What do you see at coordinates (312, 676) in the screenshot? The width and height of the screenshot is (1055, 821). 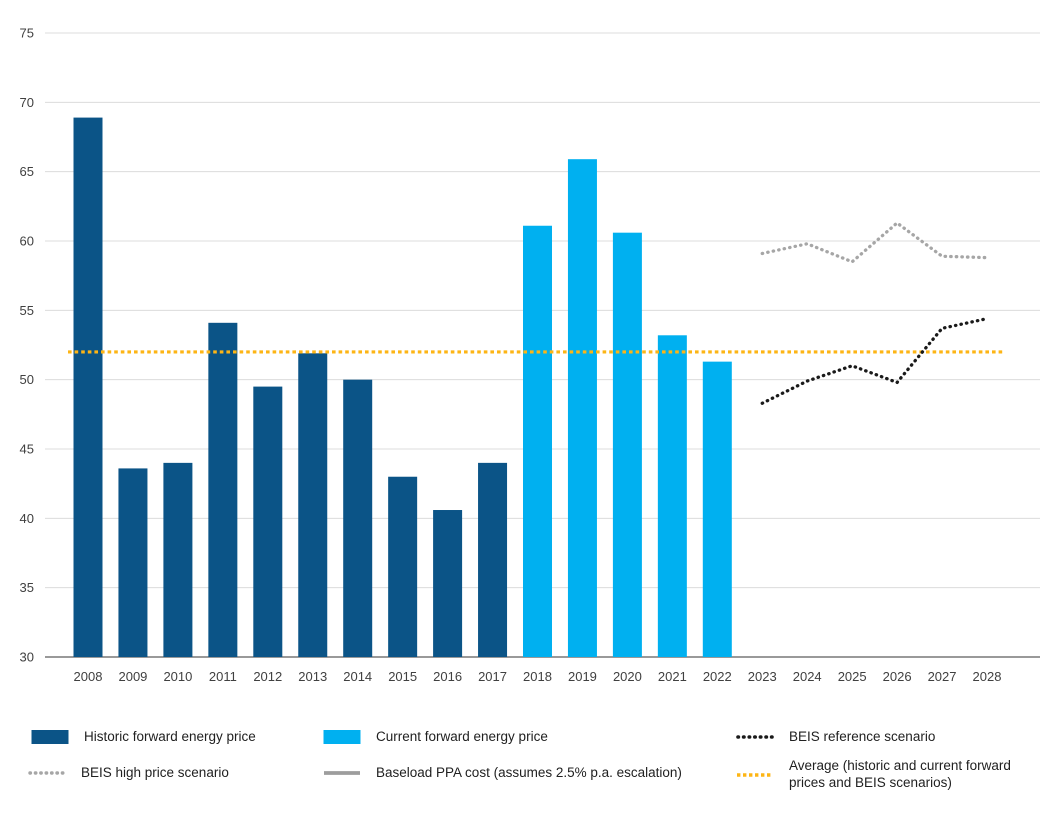 I see `x-tick-label: 2013` at bounding box center [312, 676].